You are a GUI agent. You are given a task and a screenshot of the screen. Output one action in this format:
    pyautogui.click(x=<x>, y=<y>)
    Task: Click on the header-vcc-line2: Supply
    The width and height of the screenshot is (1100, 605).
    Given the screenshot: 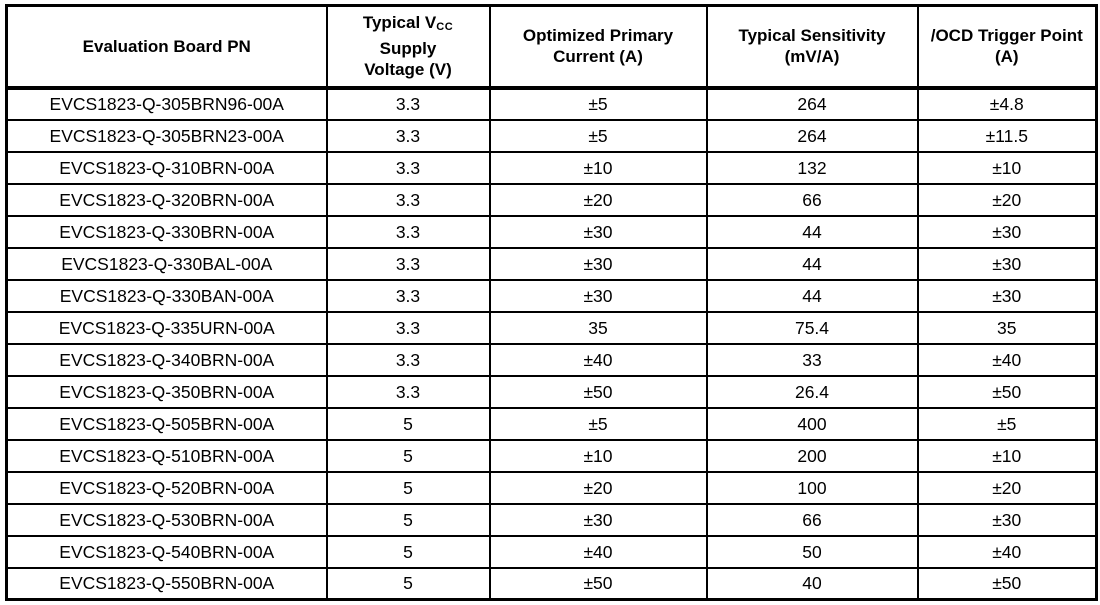 What is the action you would take?
    pyautogui.click(x=408, y=49)
    